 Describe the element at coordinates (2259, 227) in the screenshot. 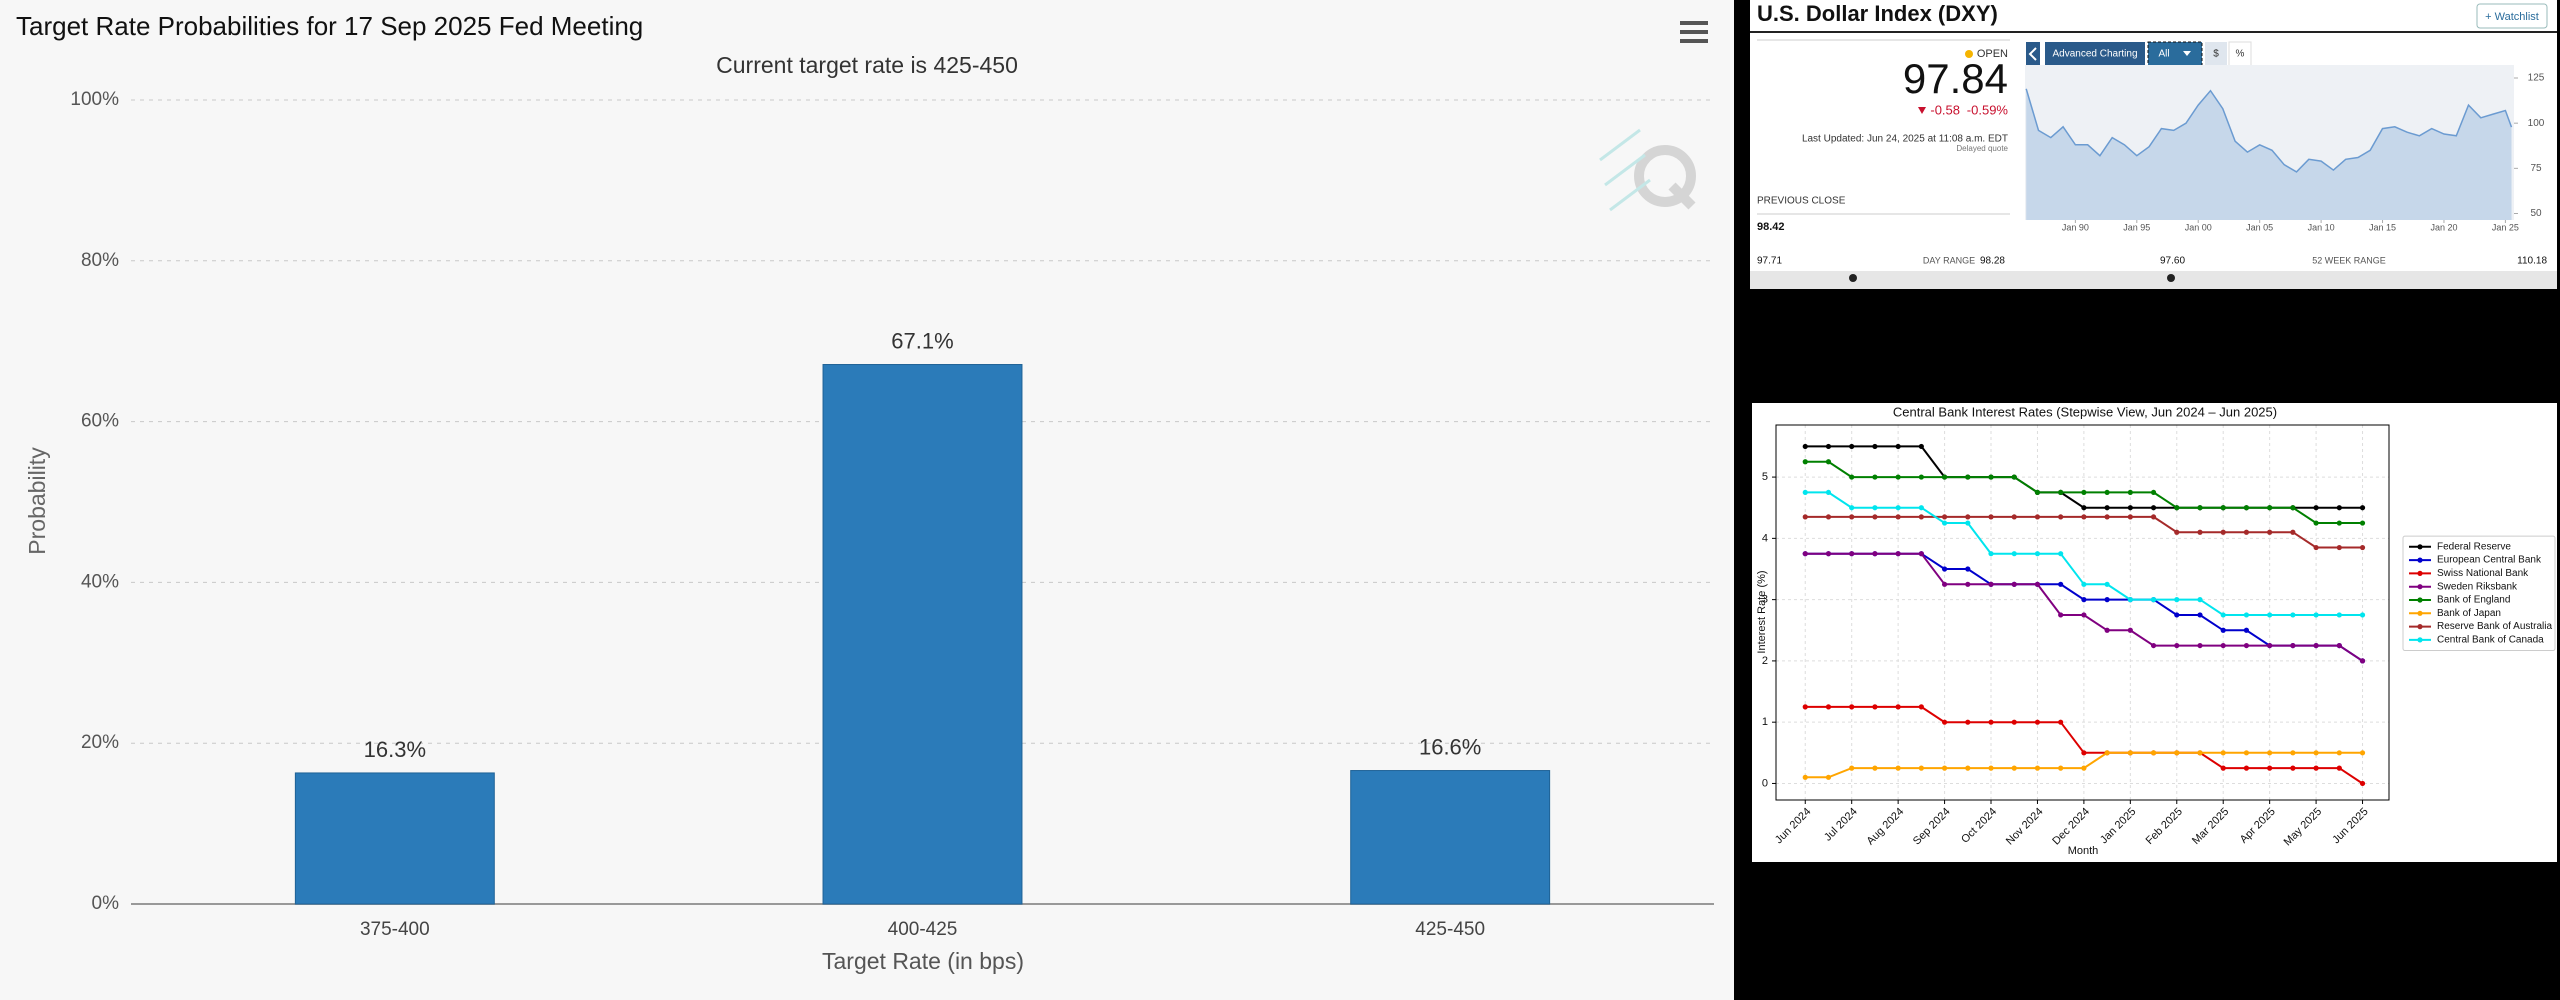

I see `x-tick-label: Jan 05` at that location.